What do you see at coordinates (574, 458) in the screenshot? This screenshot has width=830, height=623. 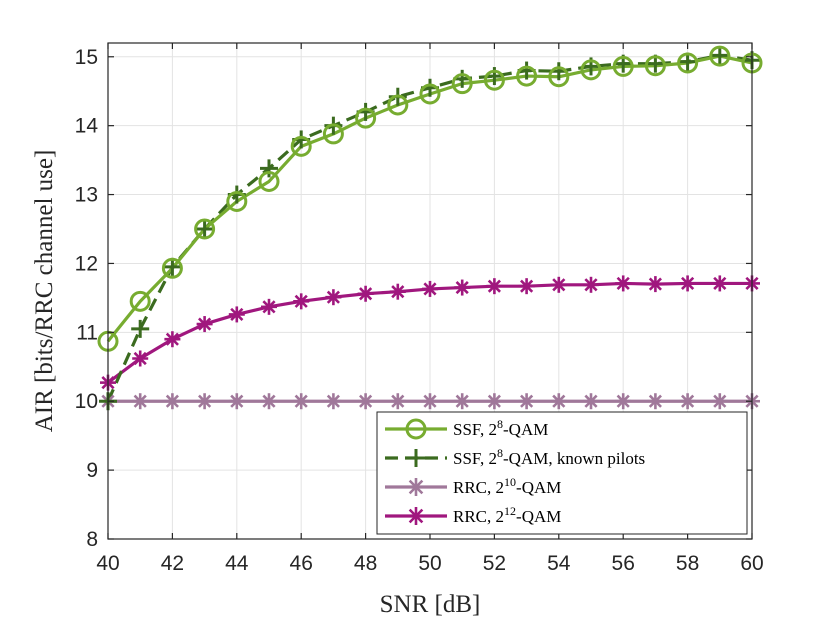 I see `legend-label-post: -QAM, known pilots` at bounding box center [574, 458].